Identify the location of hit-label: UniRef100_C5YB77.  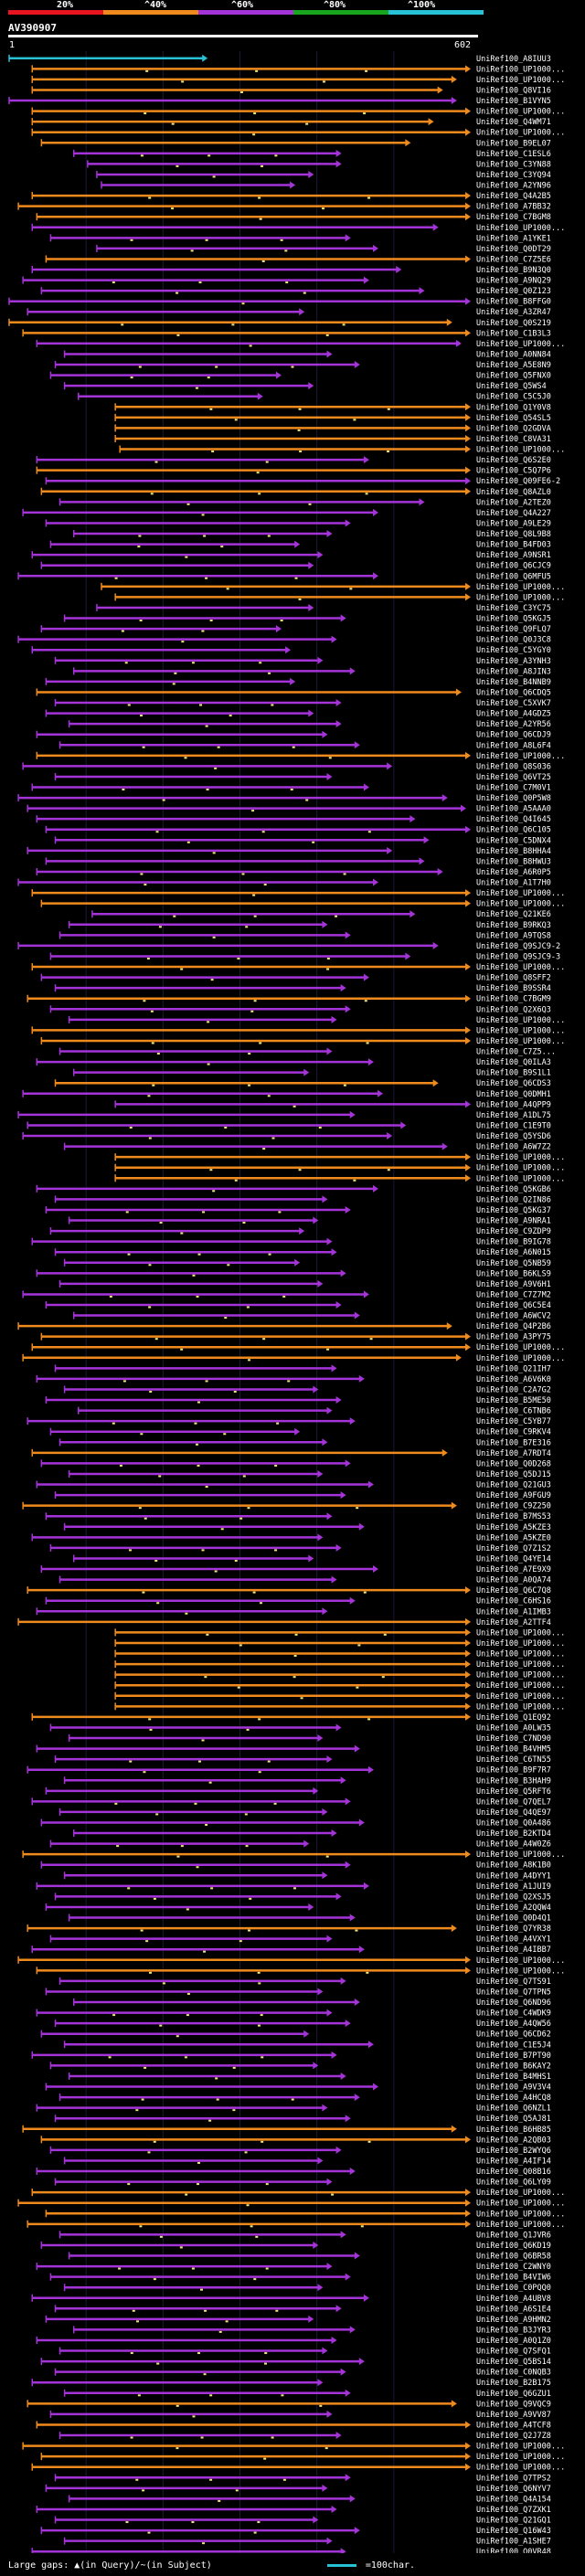
(513, 1421).